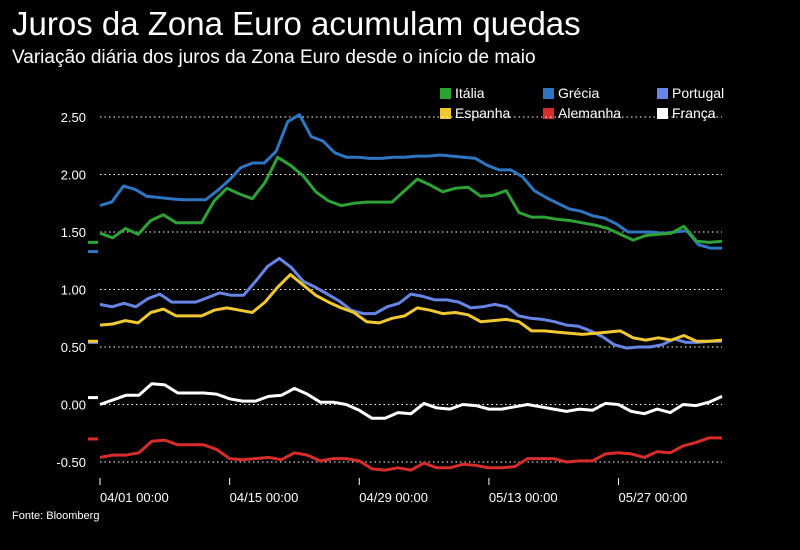 Image resolution: width=800 pixels, height=550 pixels. What do you see at coordinates (93, 340) in the screenshot?
I see `end-markers` at bounding box center [93, 340].